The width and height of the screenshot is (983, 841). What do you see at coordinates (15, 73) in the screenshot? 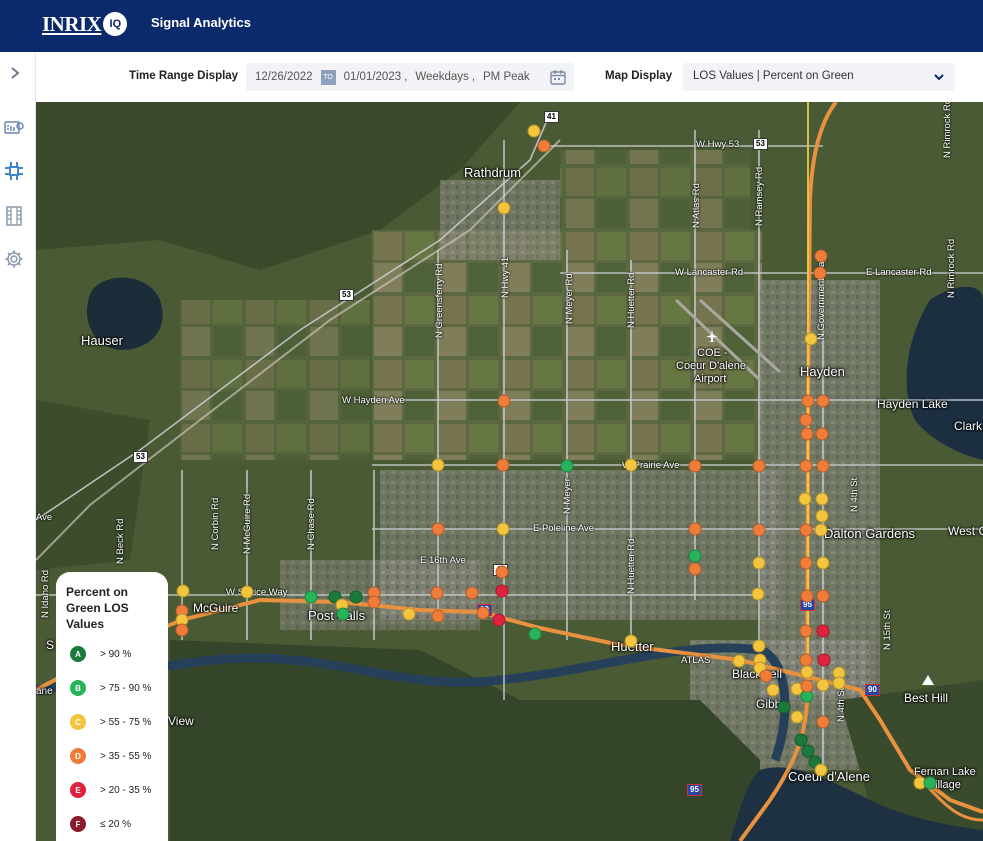
I see `expand-chevron-icon` at bounding box center [15, 73].